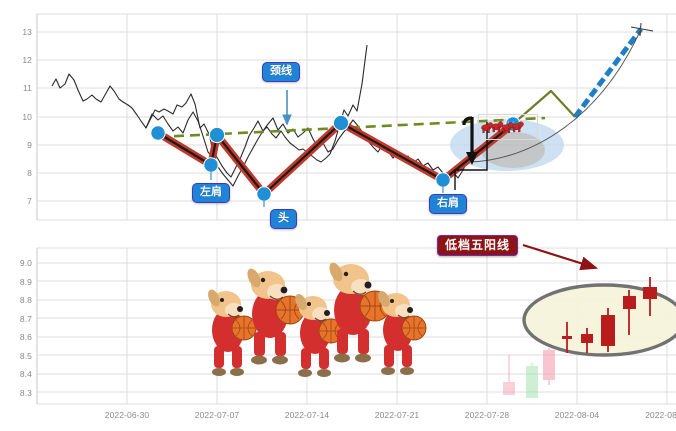  Describe the element at coordinates (217, 415) in the screenshot. I see `xtick-2022-07-07: 2022-07-07` at that location.